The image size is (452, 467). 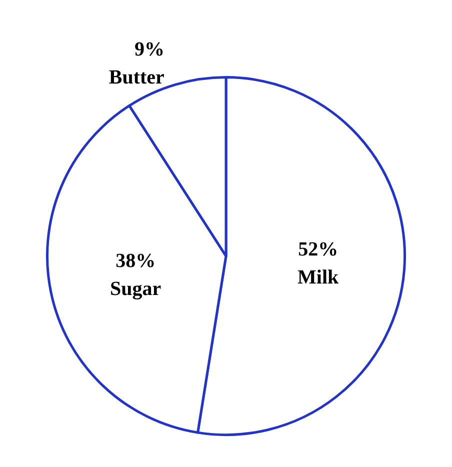 What do you see at coordinates (136, 289) in the screenshot?
I see `slice-label: Sugar` at bounding box center [136, 289].